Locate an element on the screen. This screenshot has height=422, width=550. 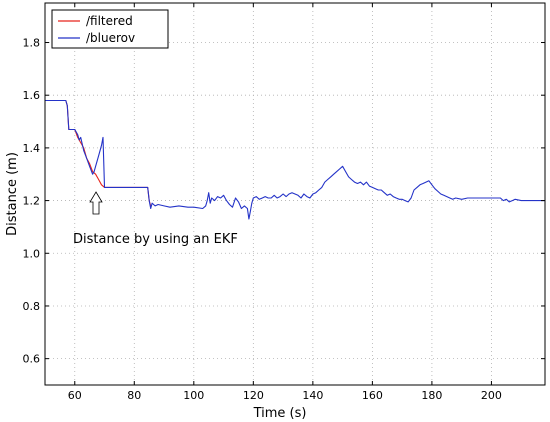
x-tick-label: 80 is located at coordinates (134, 395).